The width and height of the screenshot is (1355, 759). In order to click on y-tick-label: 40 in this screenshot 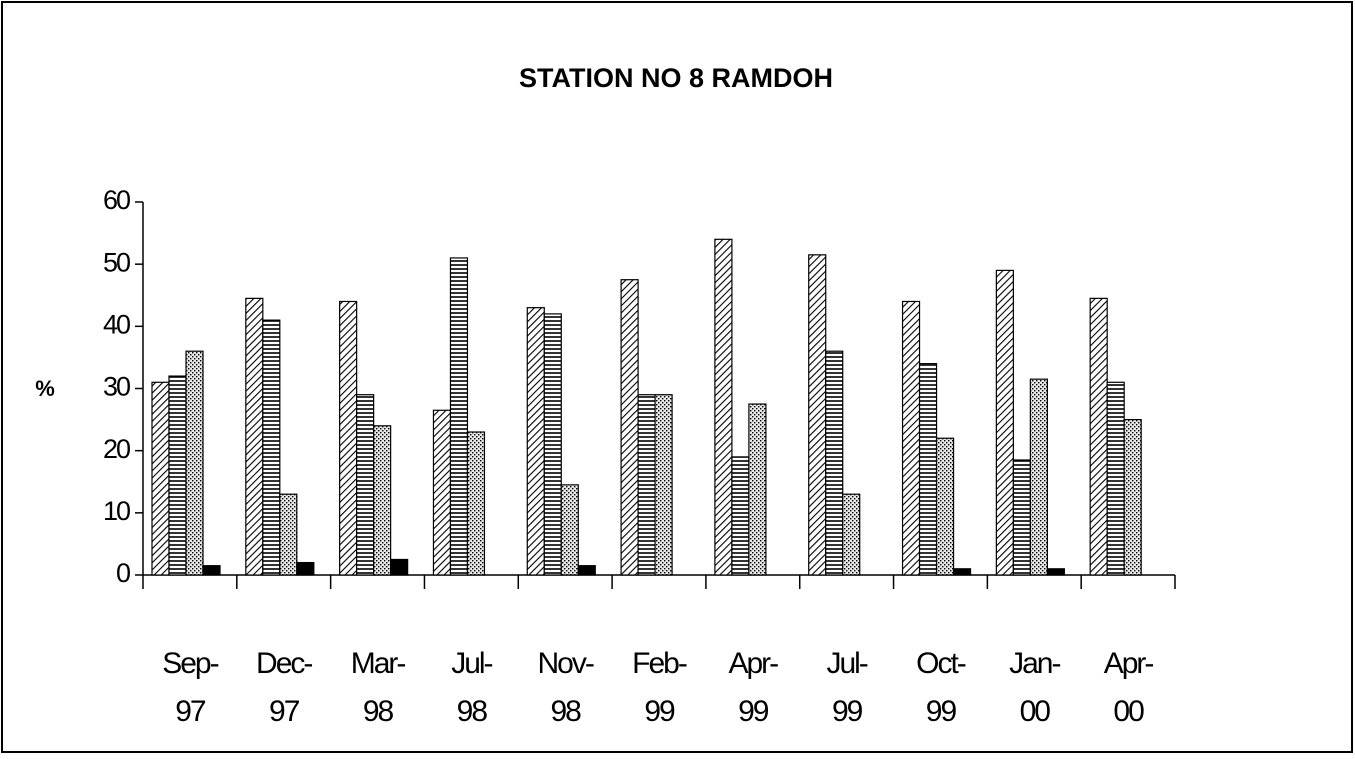, I will do `click(116, 324)`.